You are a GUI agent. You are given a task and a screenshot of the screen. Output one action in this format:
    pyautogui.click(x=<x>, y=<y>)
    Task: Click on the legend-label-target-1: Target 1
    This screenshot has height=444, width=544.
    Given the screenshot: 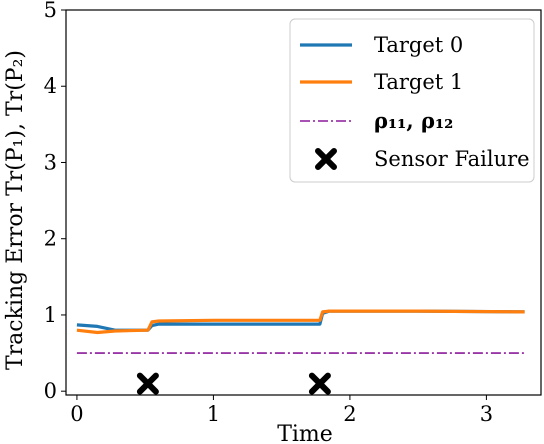 What is the action you would take?
    pyautogui.click(x=418, y=82)
    